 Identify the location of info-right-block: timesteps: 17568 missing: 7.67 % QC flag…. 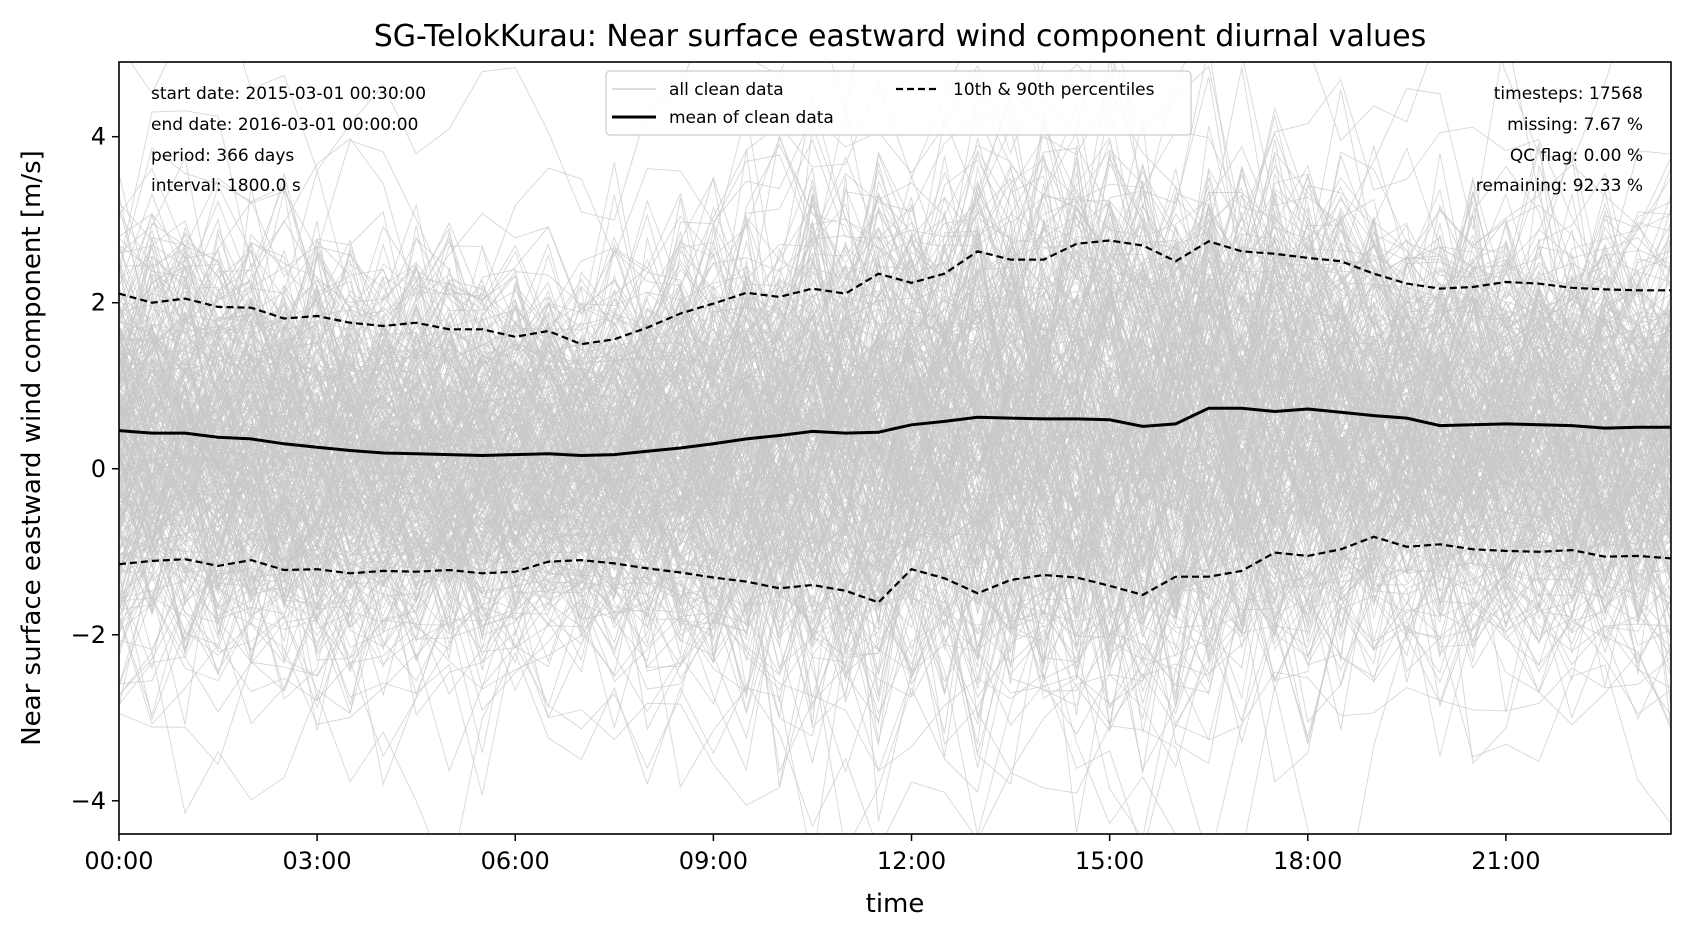
(1559, 140).